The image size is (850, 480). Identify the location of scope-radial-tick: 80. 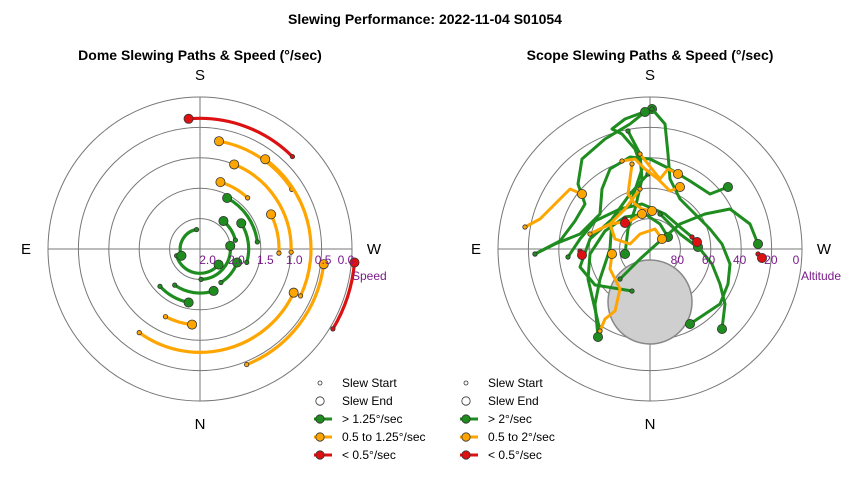
(678, 260).